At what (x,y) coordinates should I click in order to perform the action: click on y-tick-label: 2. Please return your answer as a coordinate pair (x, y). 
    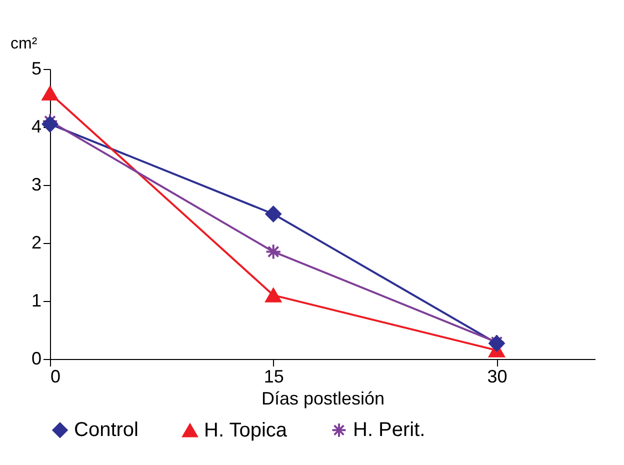
    Looking at the image, I should click on (36, 242).